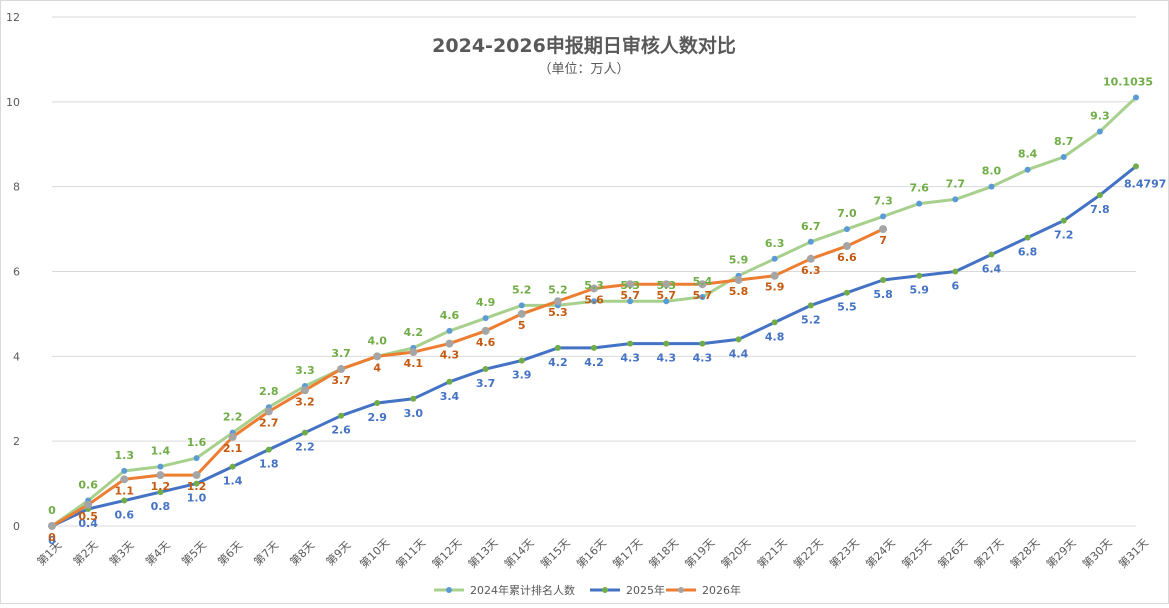  Describe the element at coordinates (161, 506) in the screenshot. I see `data-label: 0.8` at that location.